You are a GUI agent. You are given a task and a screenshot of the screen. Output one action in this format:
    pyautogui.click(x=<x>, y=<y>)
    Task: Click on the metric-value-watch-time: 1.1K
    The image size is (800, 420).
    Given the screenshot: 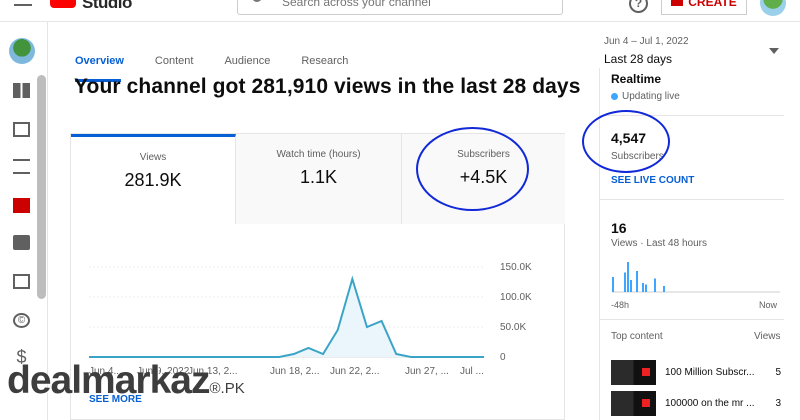 What is the action you would take?
    pyautogui.click(x=318, y=177)
    